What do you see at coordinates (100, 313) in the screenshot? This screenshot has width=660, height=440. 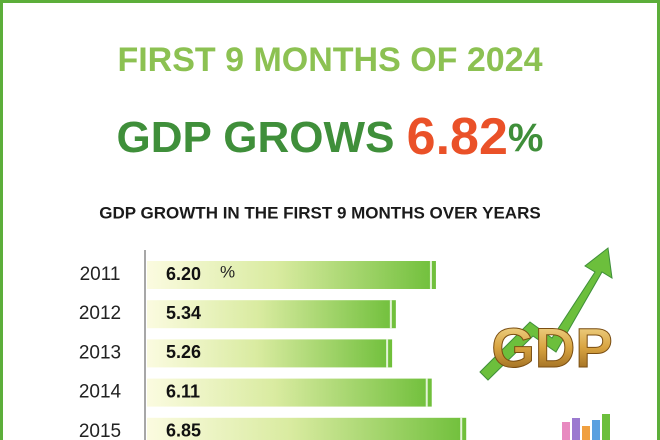 I see `y-tick-label: 2012` at bounding box center [100, 313].